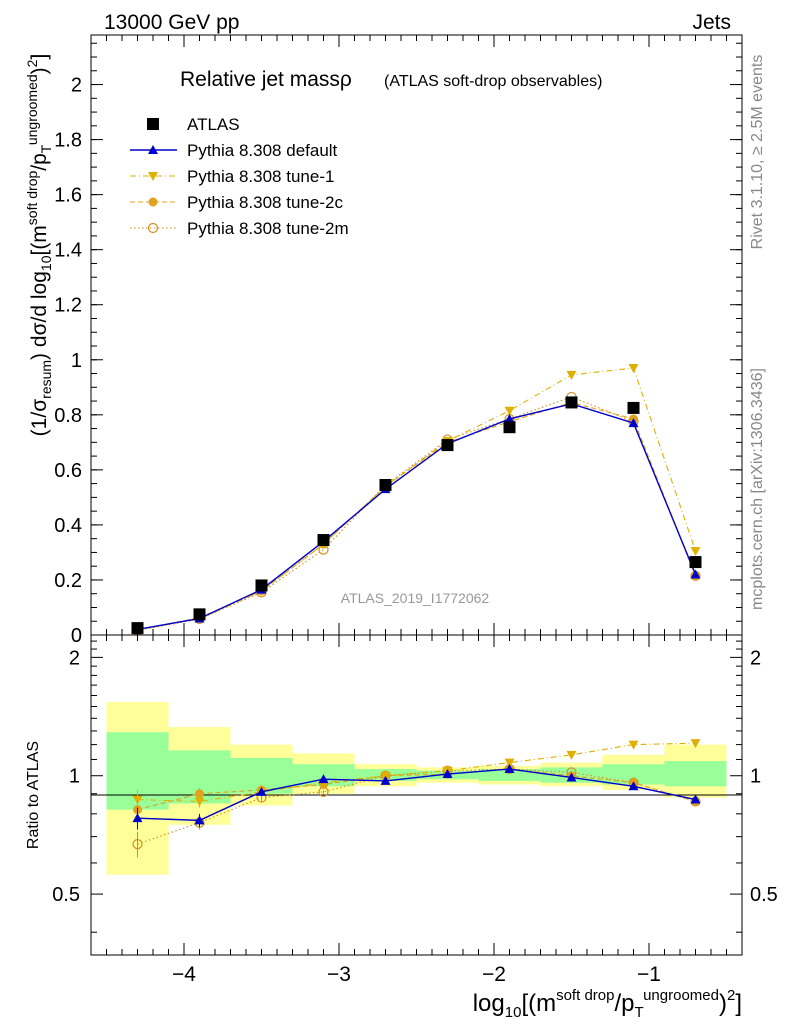 The width and height of the screenshot is (786, 1029). I want to click on y-tick-label: 1.4, so click(68, 251).